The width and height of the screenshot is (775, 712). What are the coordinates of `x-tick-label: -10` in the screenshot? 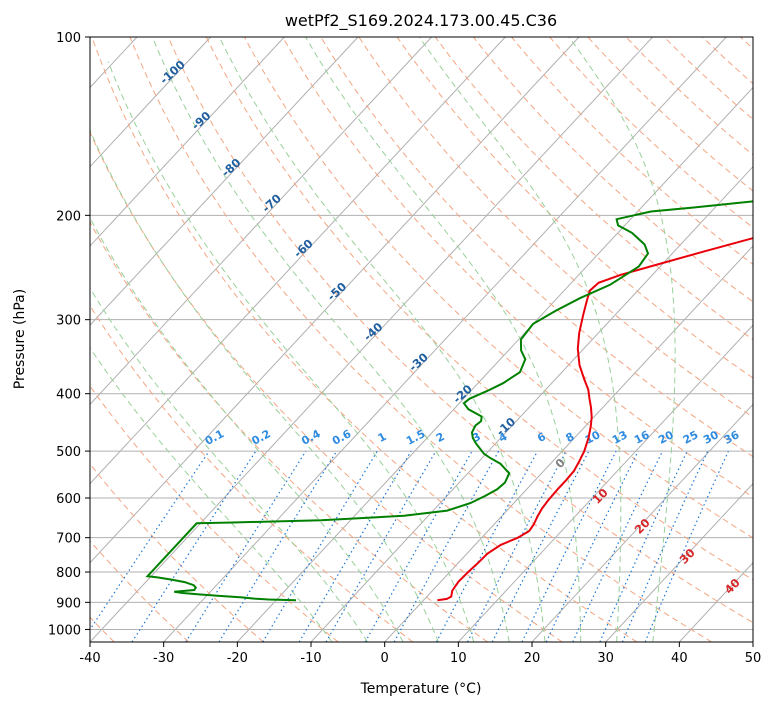 It's located at (310, 658).